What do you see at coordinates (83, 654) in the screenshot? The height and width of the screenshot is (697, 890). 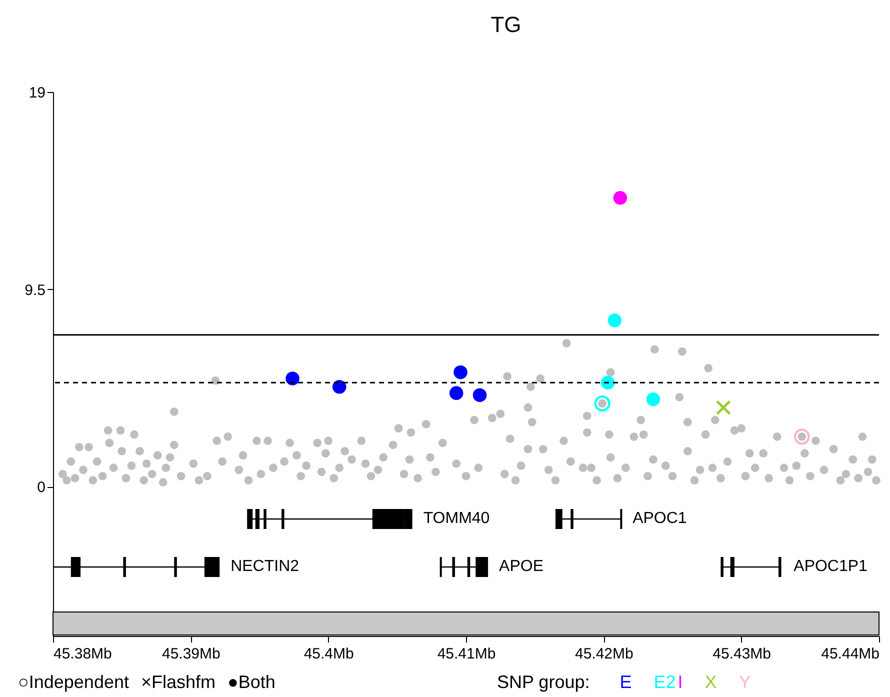 I see `x-tick-label: 45.38Mb` at bounding box center [83, 654].